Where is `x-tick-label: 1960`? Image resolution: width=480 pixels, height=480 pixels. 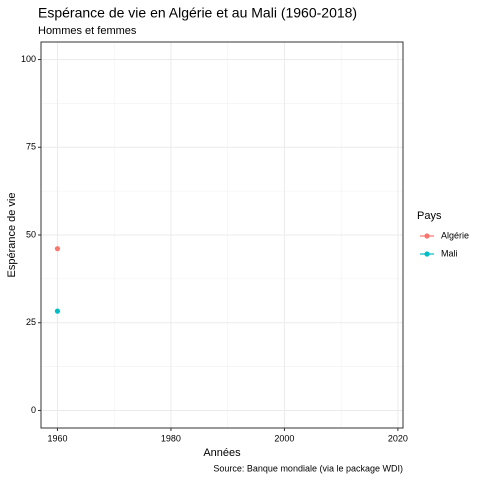 x-tick-label: 1960 is located at coordinates (57, 438).